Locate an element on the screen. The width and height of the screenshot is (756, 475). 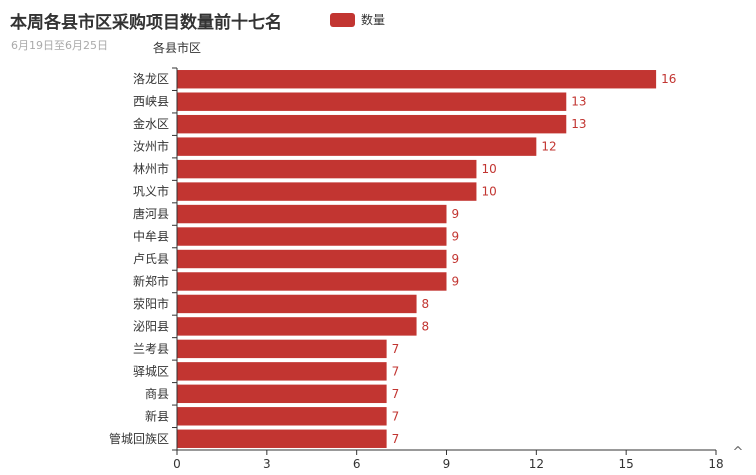
y-tick-label: 新郑市 is located at coordinates (151, 280).